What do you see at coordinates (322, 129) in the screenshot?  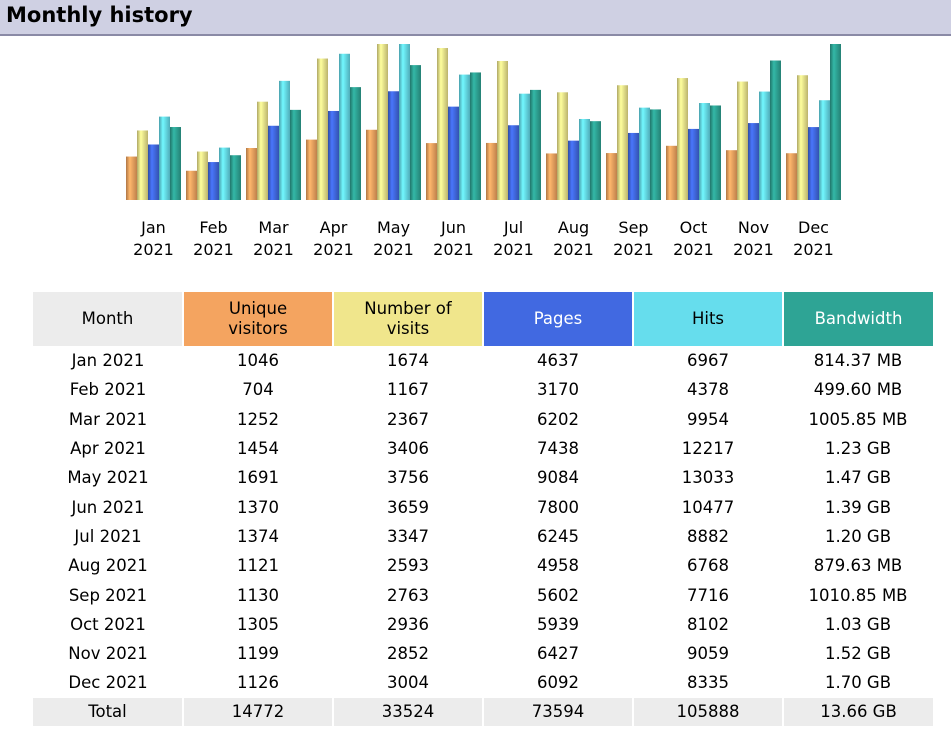 I see `bar-visits-apr` at bounding box center [322, 129].